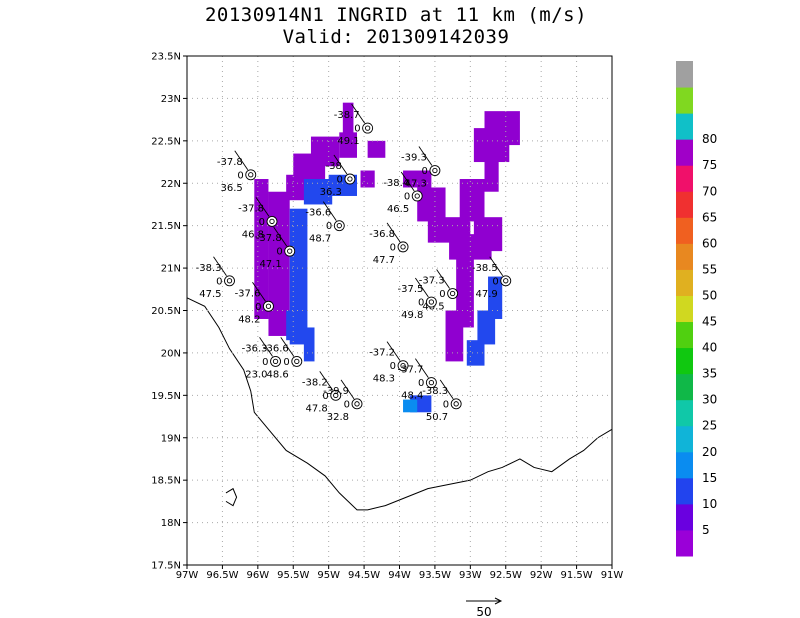 This screenshot has height=618, width=800. What do you see at coordinates (709, 478) in the screenshot?
I see `colorbar-label: 15` at bounding box center [709, 478].